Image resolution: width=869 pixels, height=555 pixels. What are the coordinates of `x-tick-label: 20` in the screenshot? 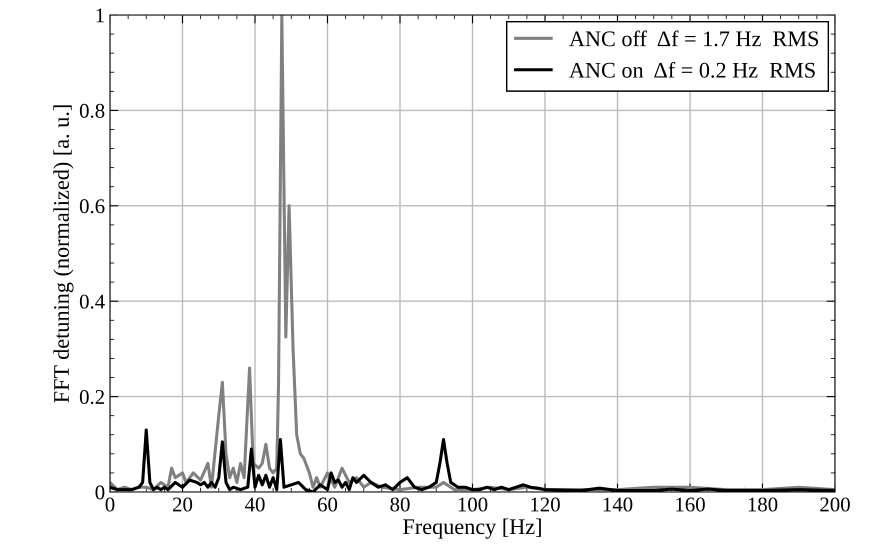 It's located at (182, 504).